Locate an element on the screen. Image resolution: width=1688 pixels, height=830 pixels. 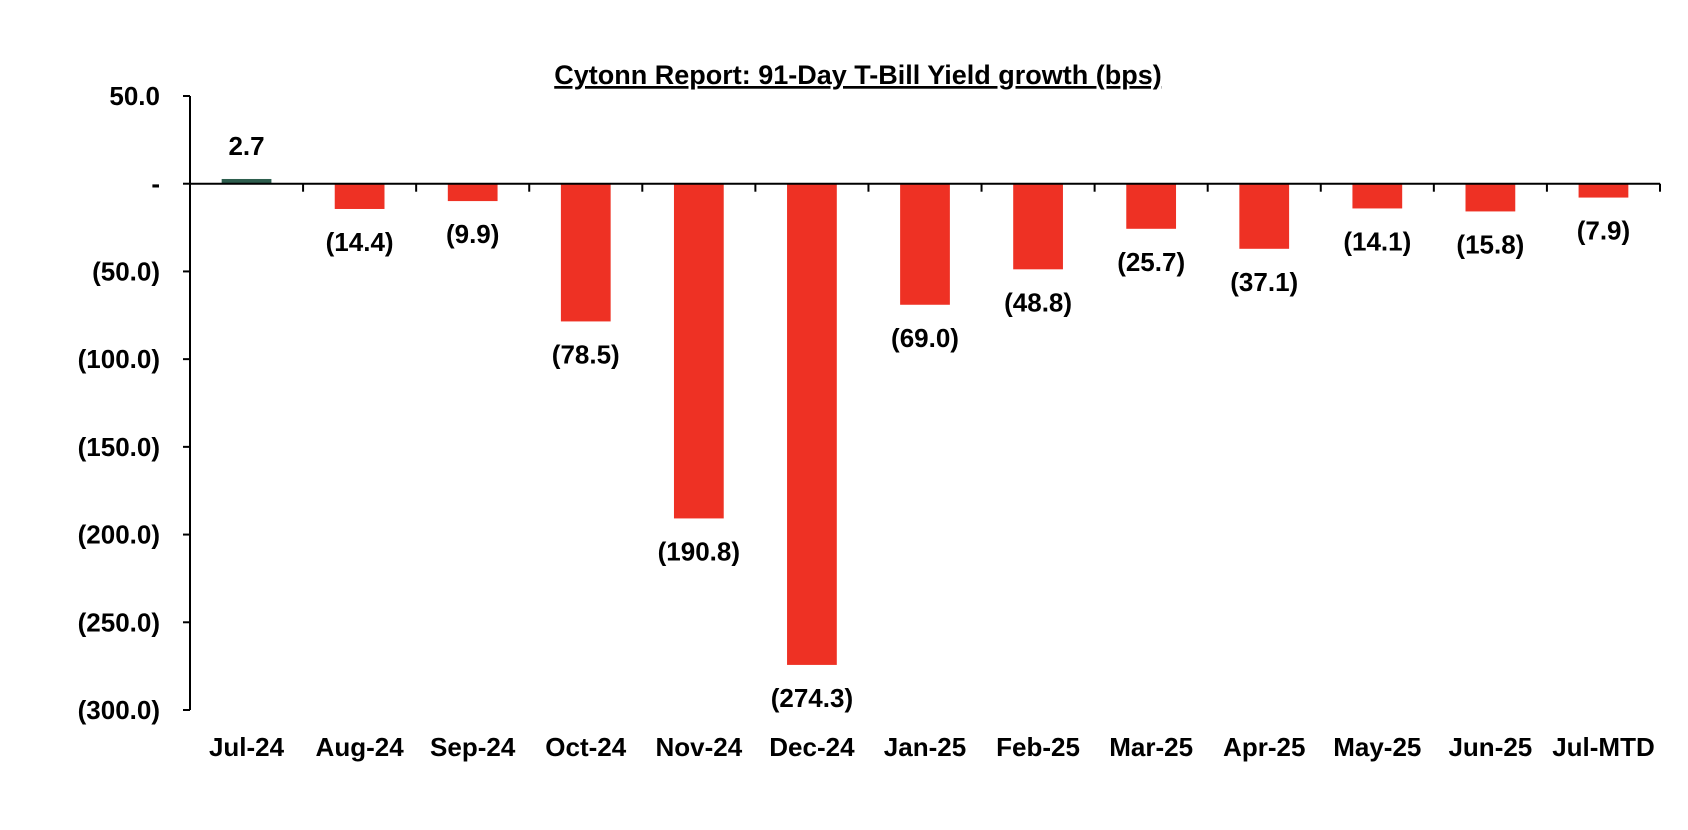
data-label: (78.5) is located at coordinates (586, 354).